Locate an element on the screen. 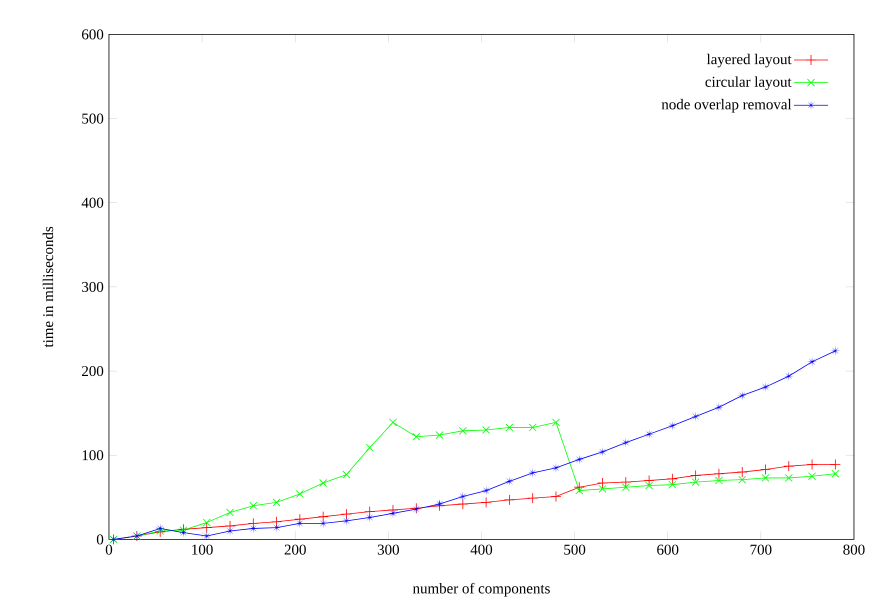  y-tick-label: 600 is located at coordinates (93, 34).